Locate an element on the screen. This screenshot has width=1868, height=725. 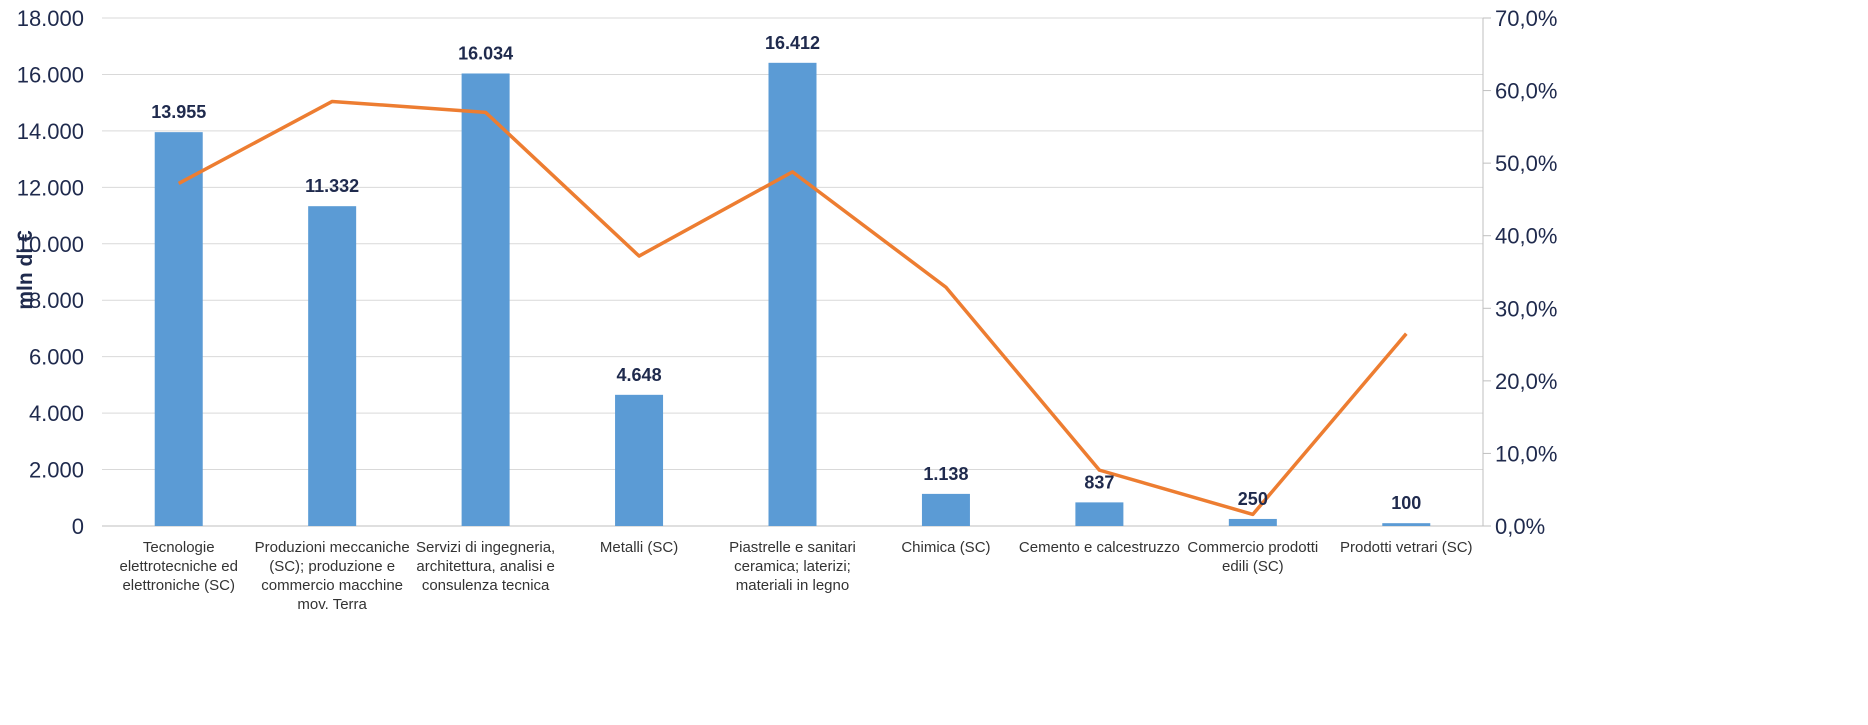
y-tick-label: 4.000 is located at coordinates (56, 413).